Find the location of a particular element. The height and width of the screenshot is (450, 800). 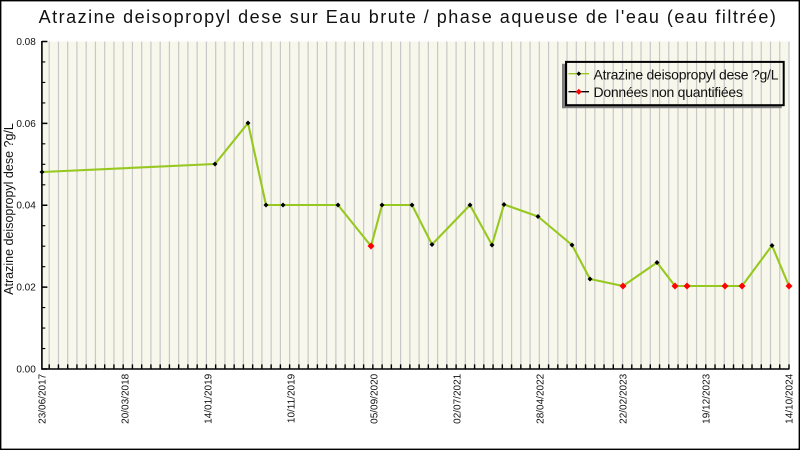

svg-text: 20/03/2018 is located at coordinates (126, 398).